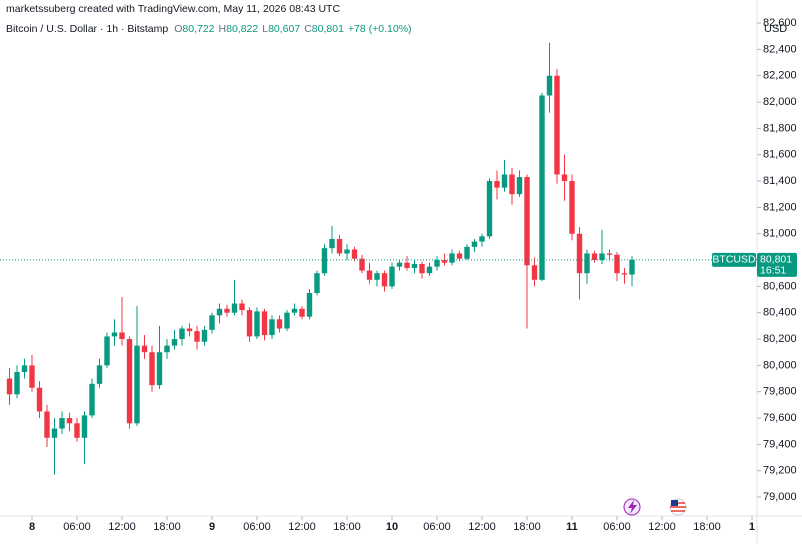  Describe the element at coordinates (780, 181) in the screenshot. I see `y-tick-label: 81,400` at that location.